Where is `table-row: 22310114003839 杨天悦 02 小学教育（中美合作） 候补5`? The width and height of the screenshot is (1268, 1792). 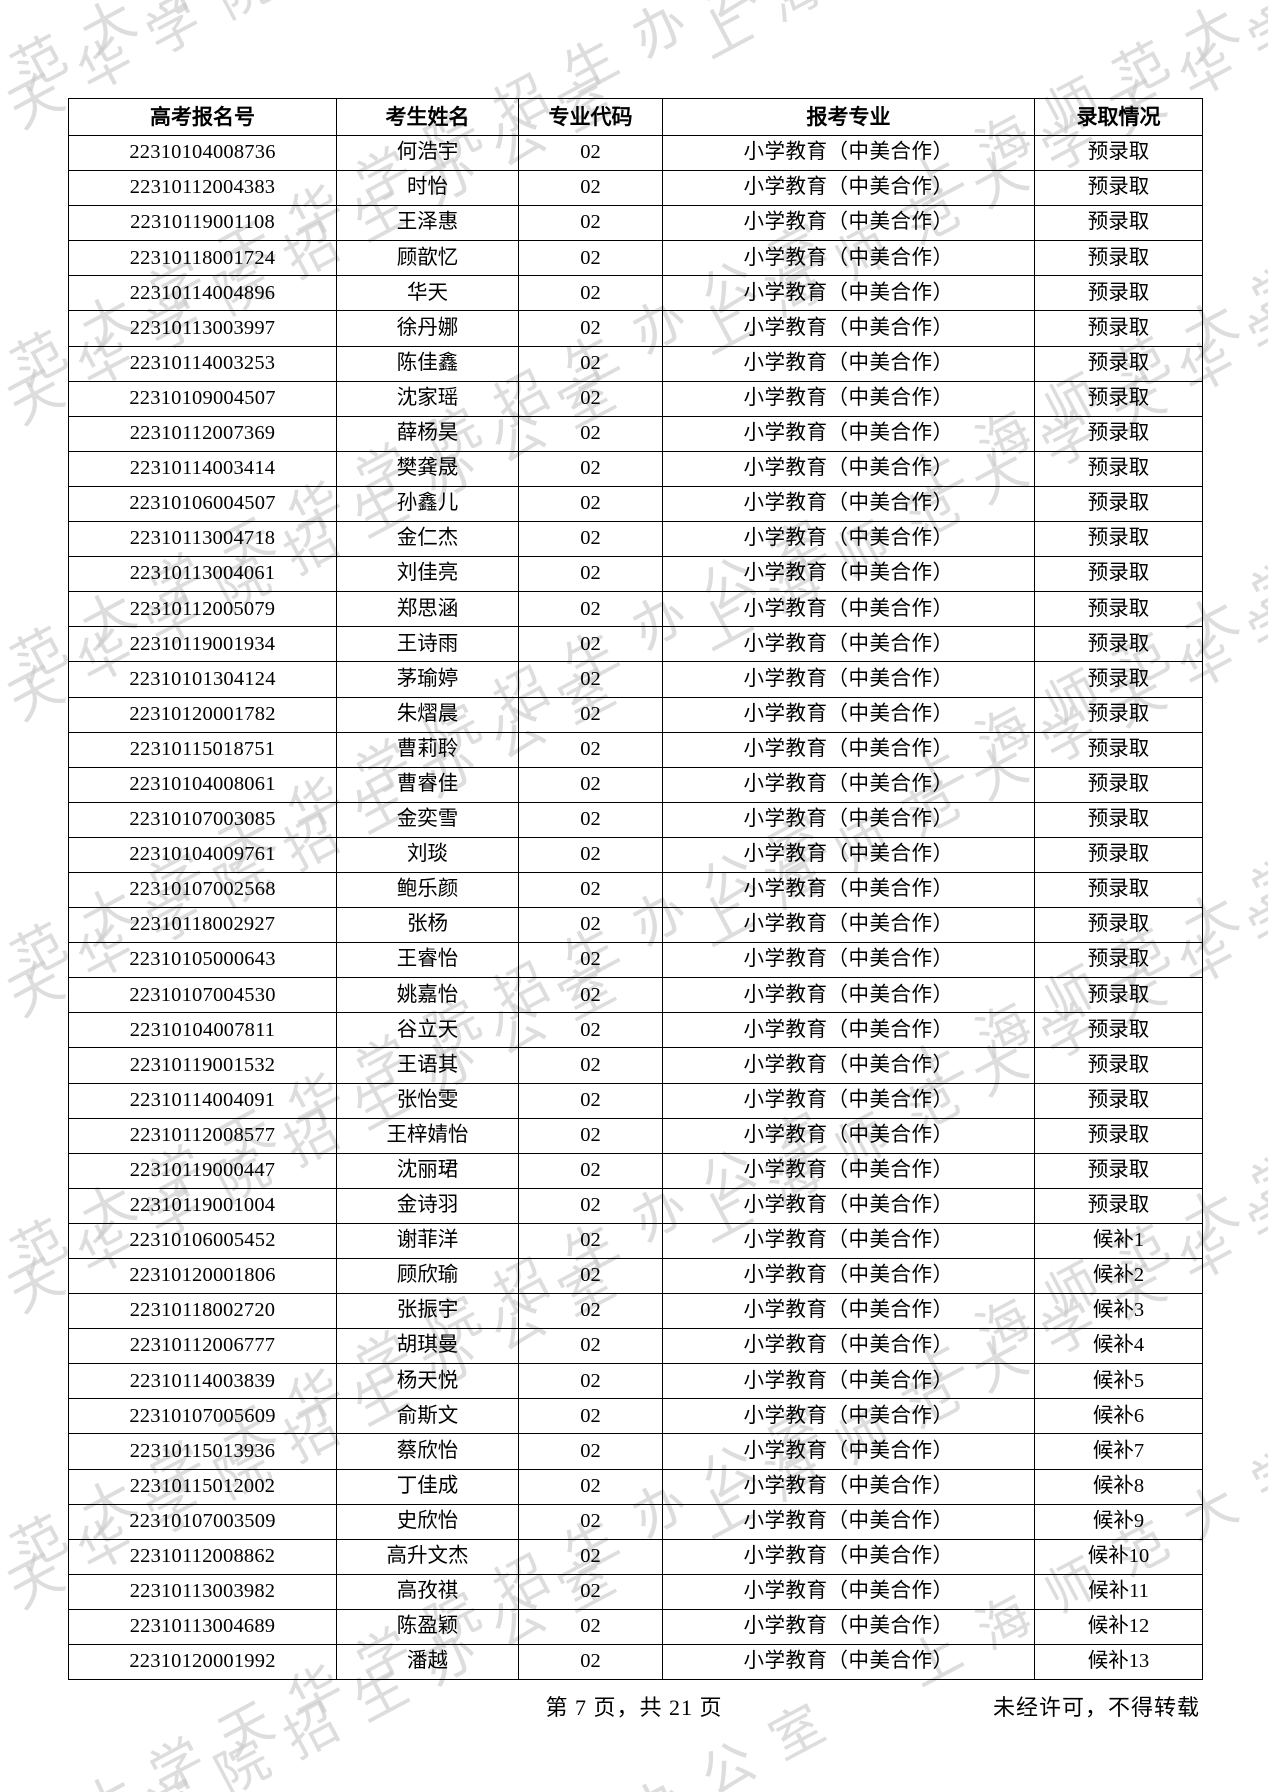 table-row: 22310114003839 杨天悦 02 小学教育（中美合作） 候补5 is located at coordinates (635, 1381).